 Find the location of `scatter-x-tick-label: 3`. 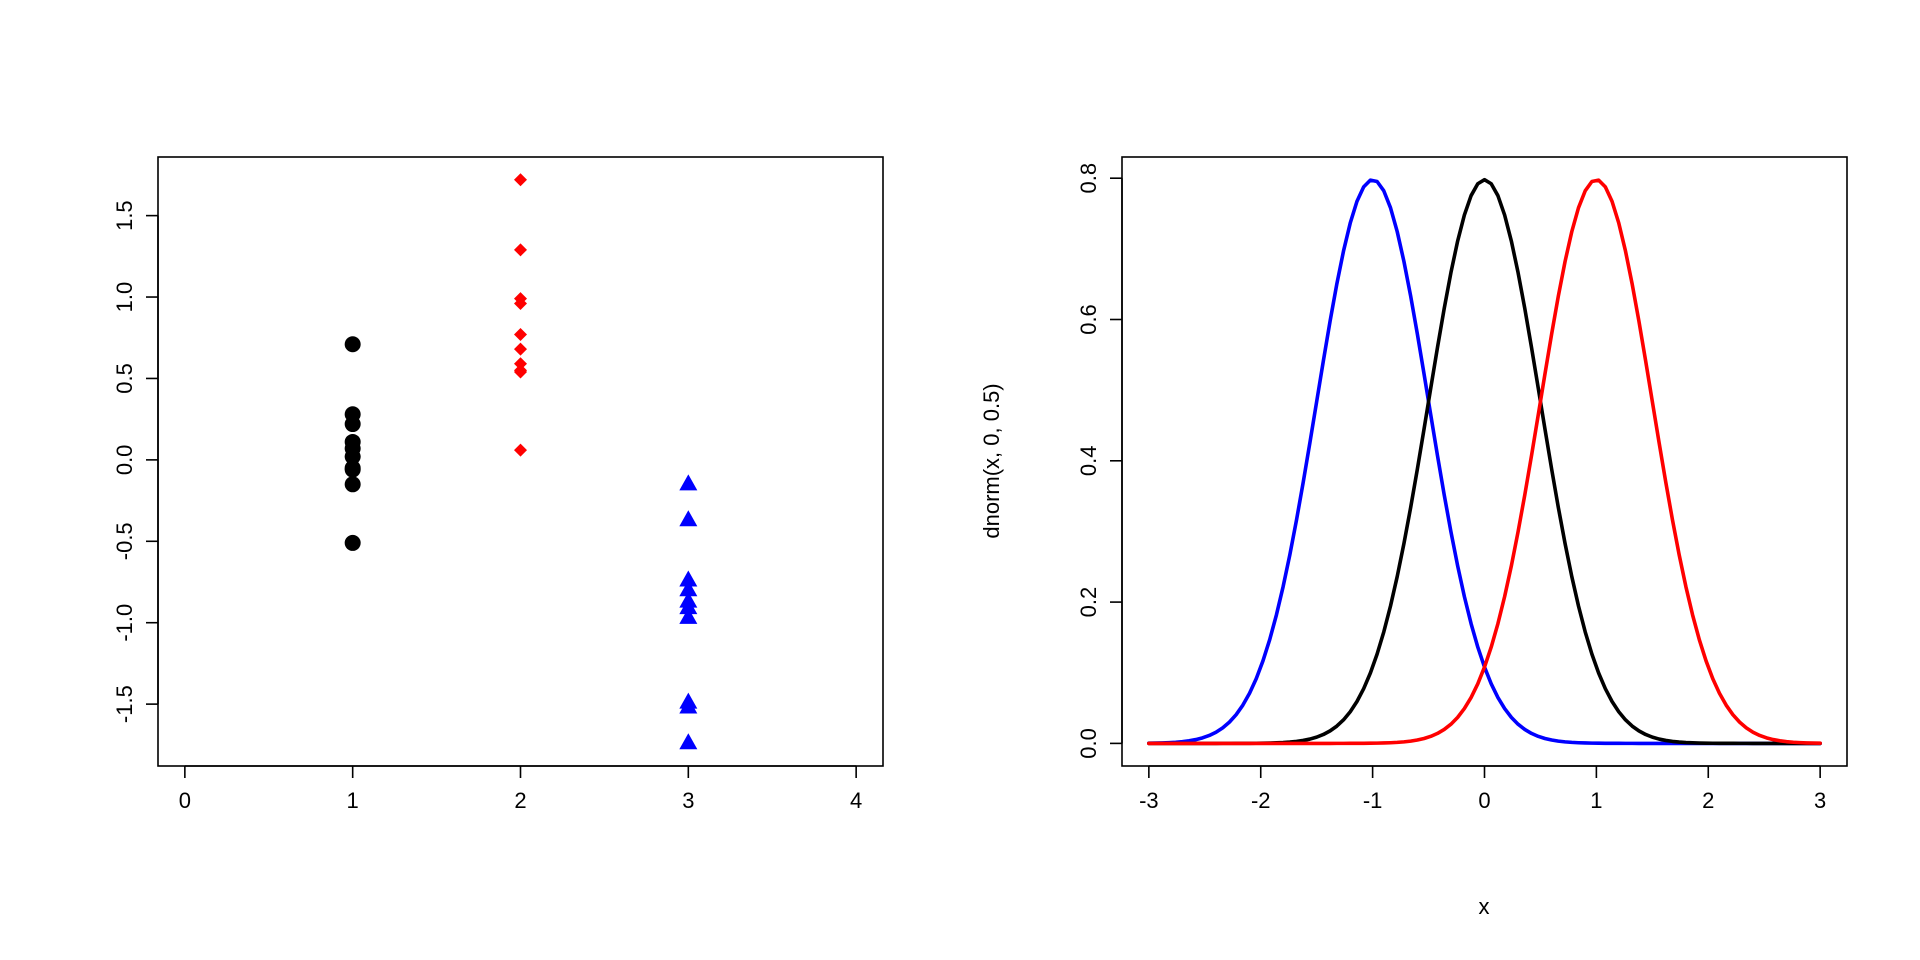

scatter-x-tick-label: 3 is located at coordinates (688, 800).